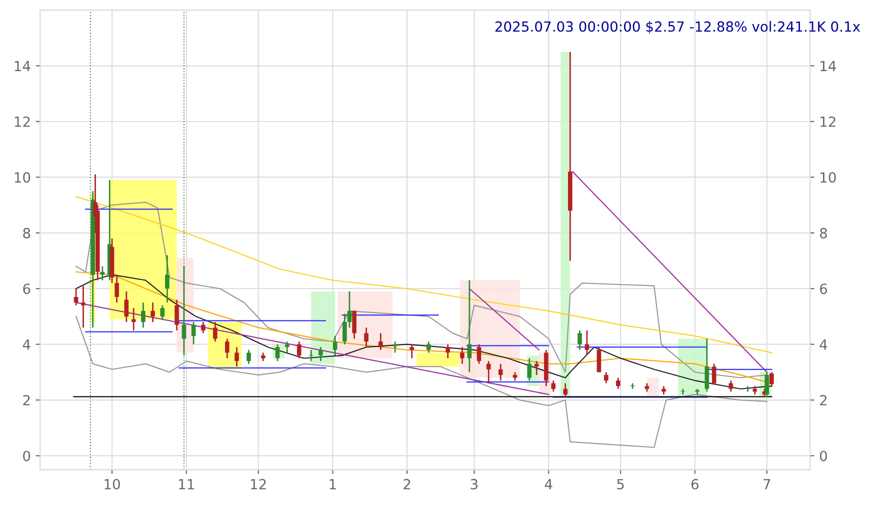  I want to click on x-tick-label: 11, so click(186, 484).